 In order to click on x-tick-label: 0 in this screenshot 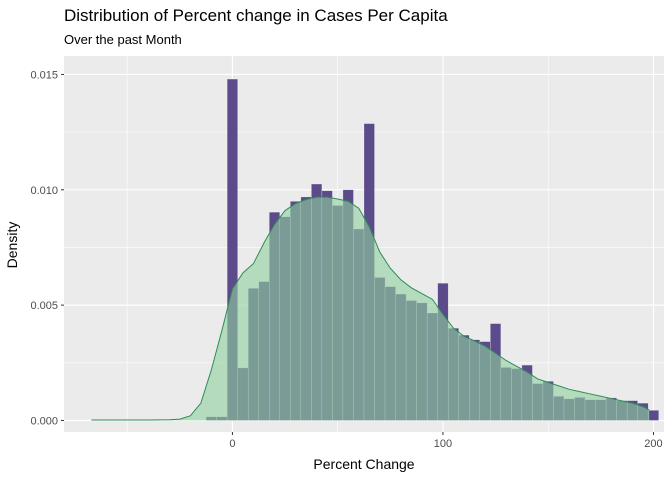, I will do `click(232, 444)`.